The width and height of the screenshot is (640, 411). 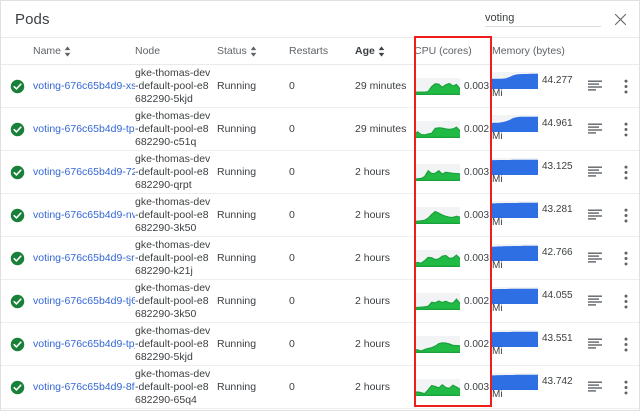 I want to click on column-header-memory: Memory (bytes), so click(x=565, y=51).